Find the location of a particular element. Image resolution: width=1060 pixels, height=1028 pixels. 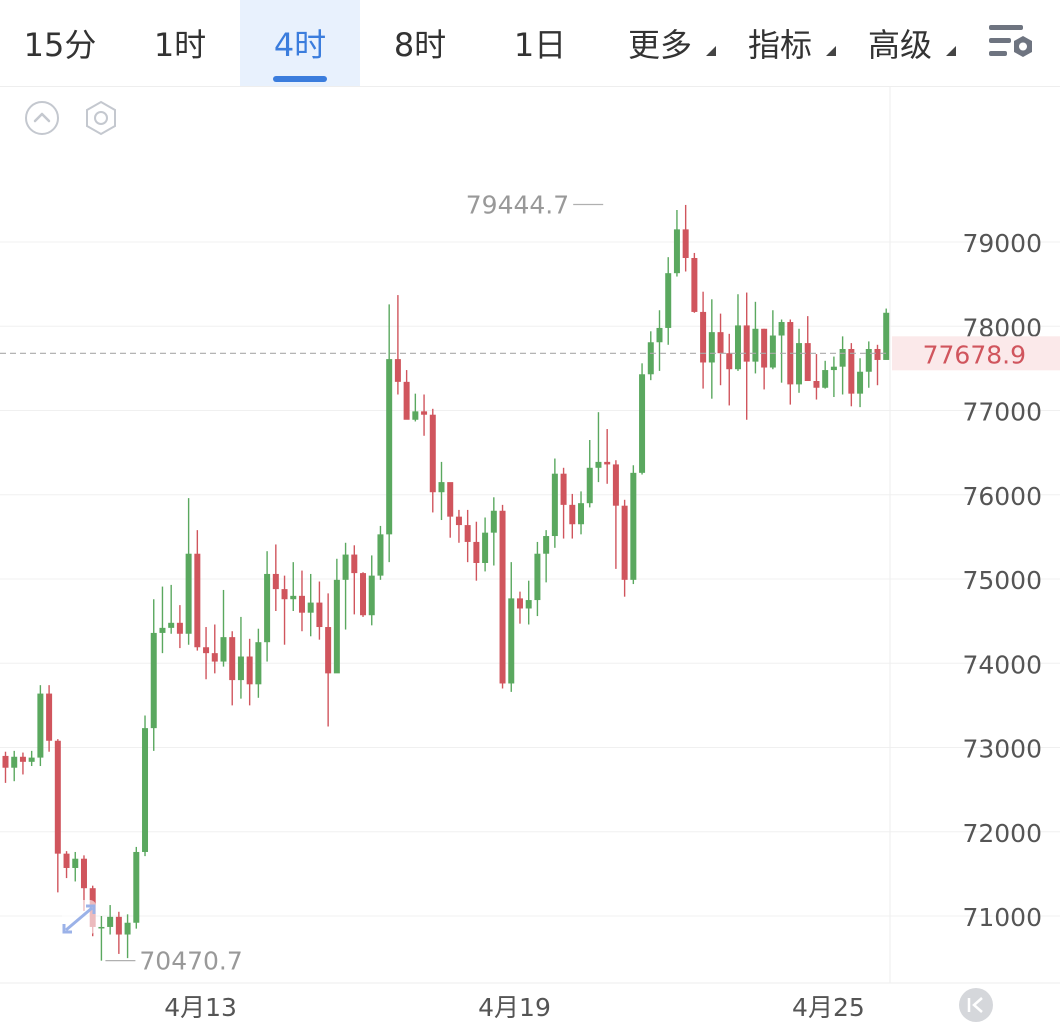

chart-style-button is located at coordinates (101, 118).